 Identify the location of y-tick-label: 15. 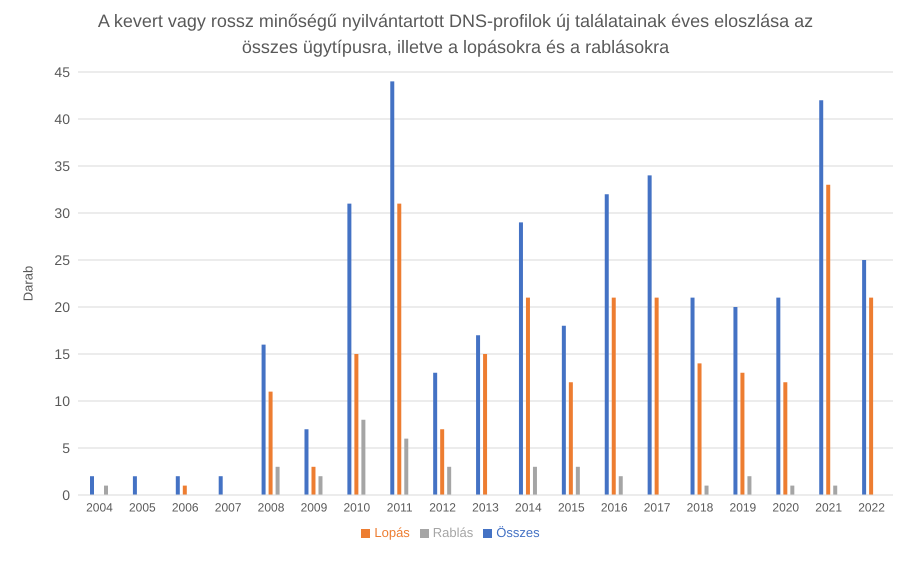
(62, 354).